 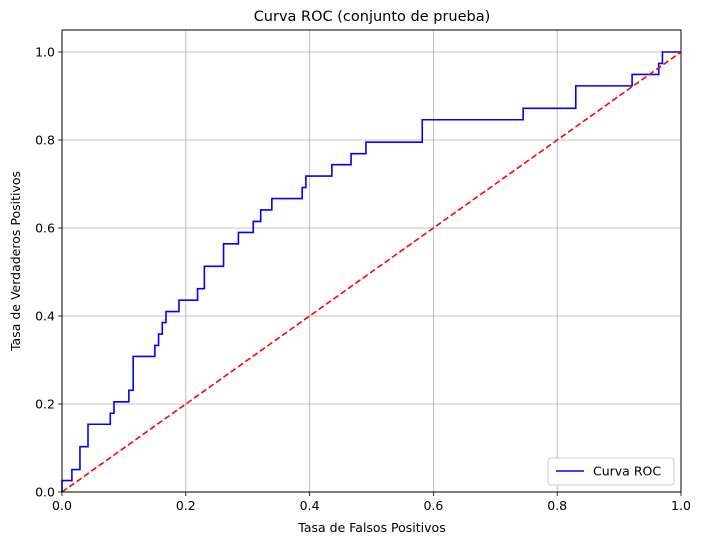 What do you see at coordinates (681, 505) in the screenshot?
I see `x-tick-label: 1.0` at bounding box center [681, 505].